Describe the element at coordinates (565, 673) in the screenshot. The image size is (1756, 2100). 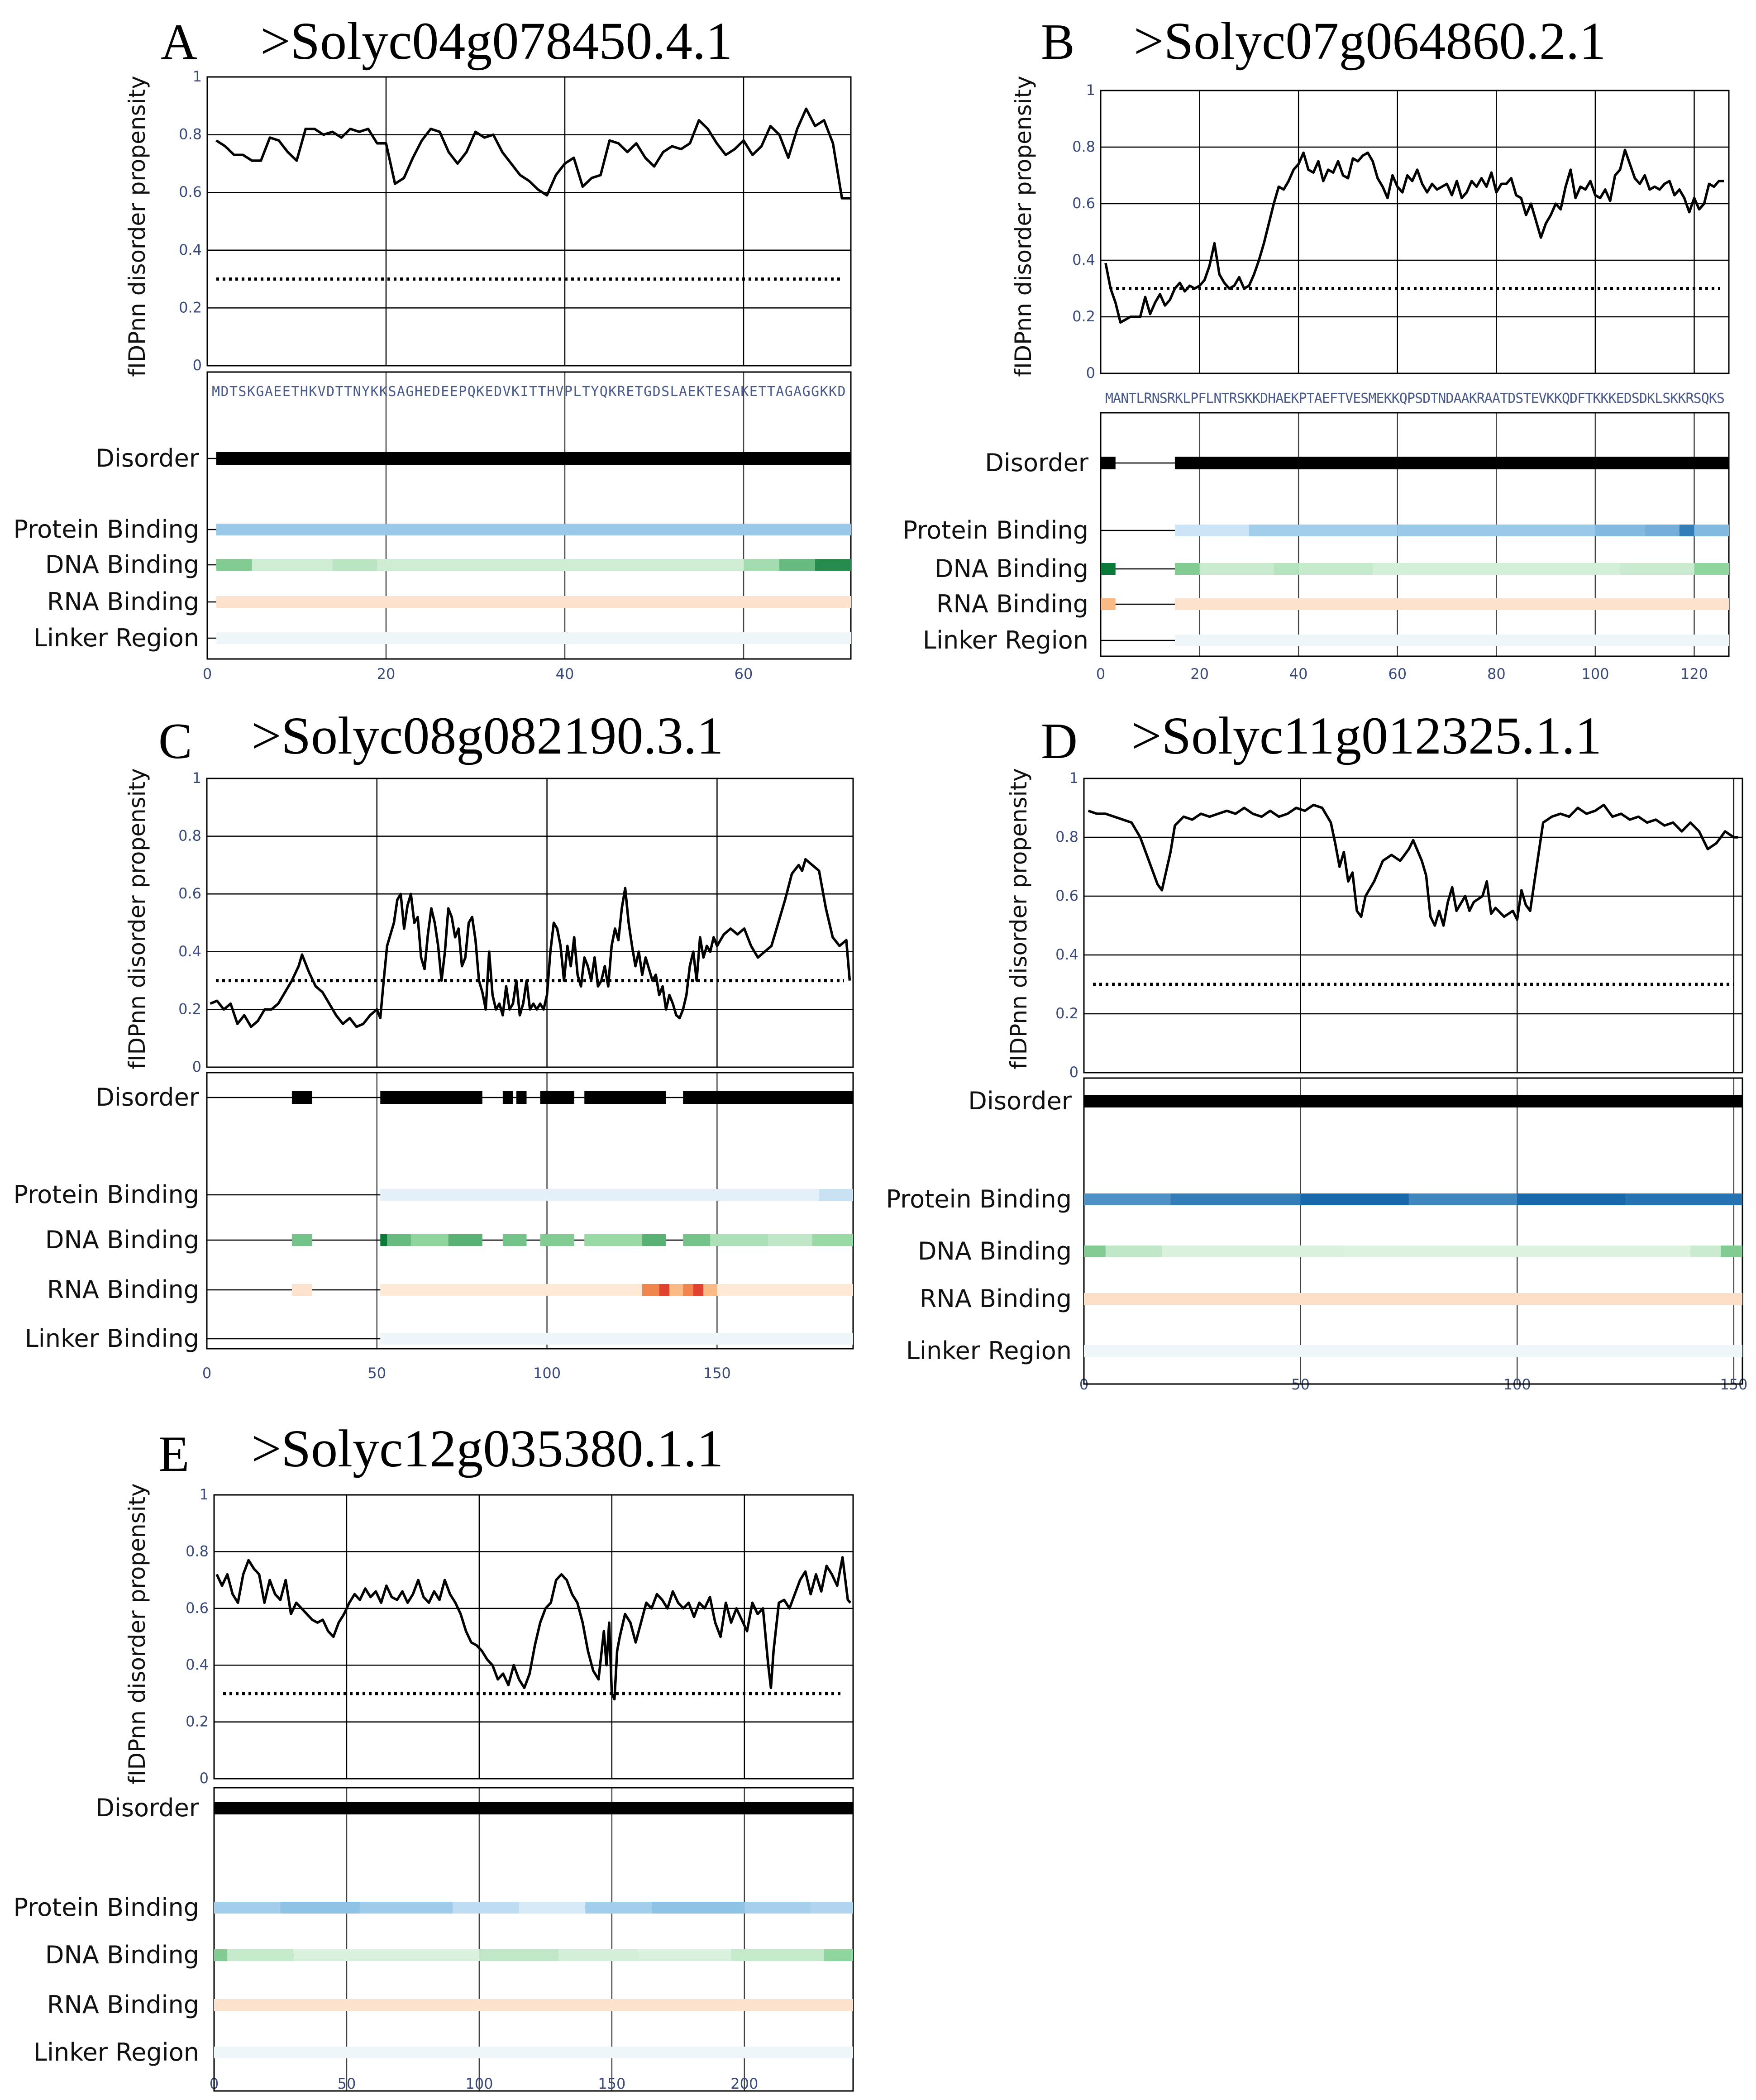
I see `x-tick-label: 40` at that location.